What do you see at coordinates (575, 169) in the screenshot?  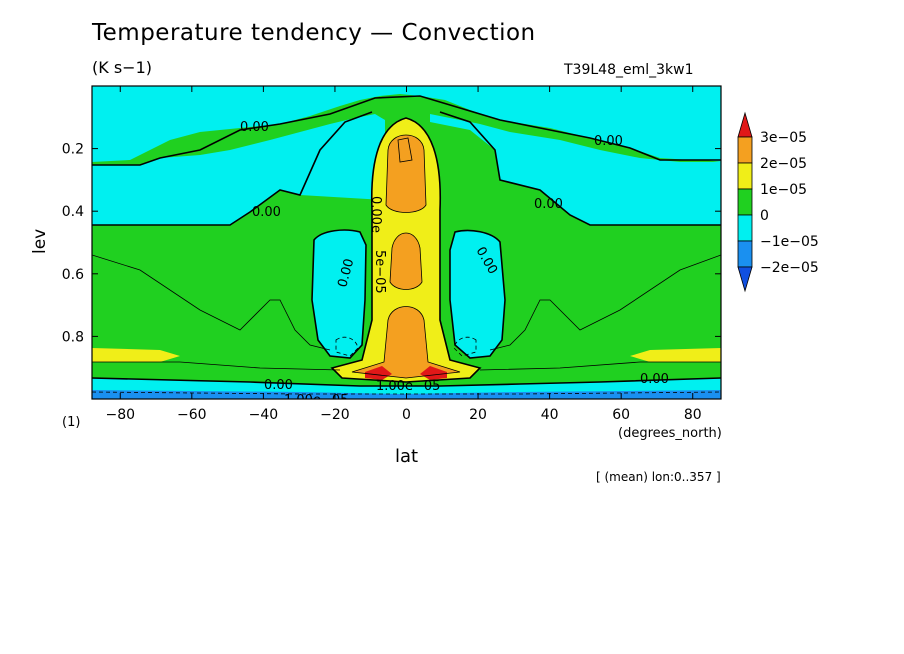 I see `region-upper-negative-lower-right` at bounding box center [575, 169].